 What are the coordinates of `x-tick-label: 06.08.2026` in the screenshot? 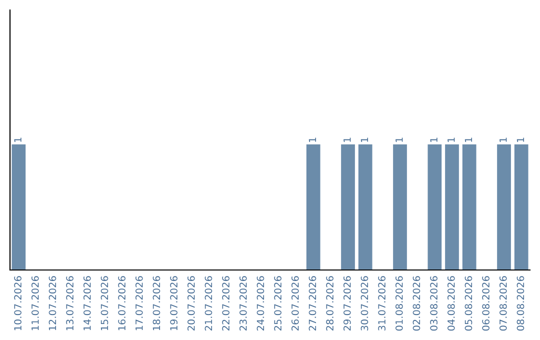 It's located at (486, 303).